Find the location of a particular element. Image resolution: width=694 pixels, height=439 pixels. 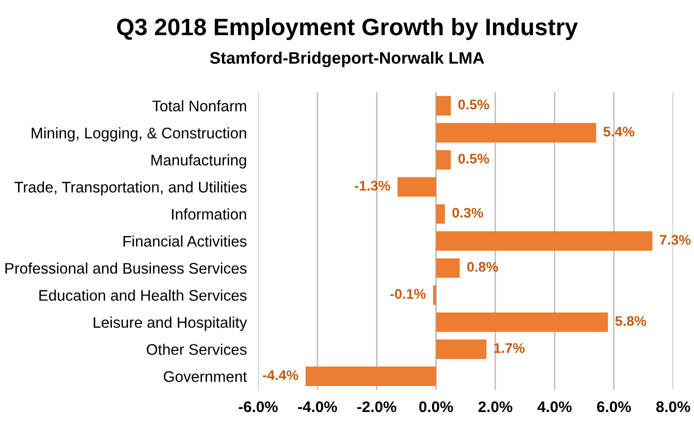

y-tick-label: Mining, Logging, & Construction is located at coordinates (139, 134).